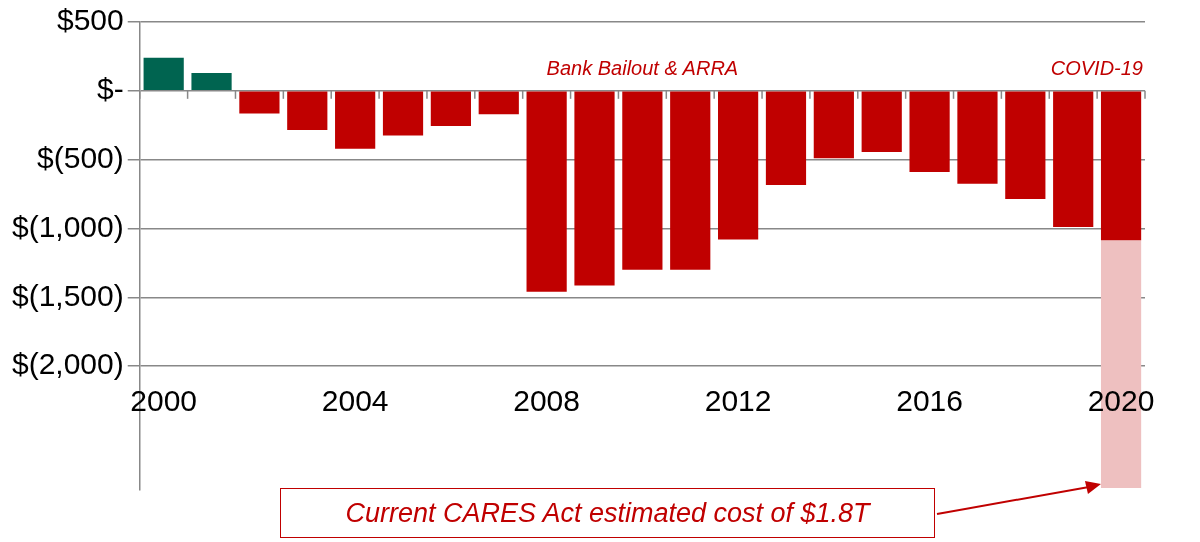  Describe the element at coordinates (546, 401) in the screenshot. I see `x-tick-label: 2008` at that location.